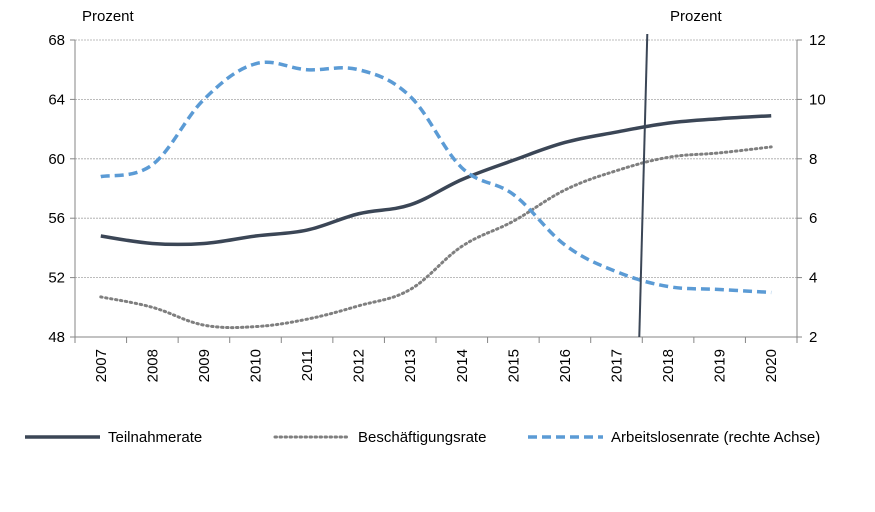  I want to click on left-y-tick-label: 48, so click(56, 337).